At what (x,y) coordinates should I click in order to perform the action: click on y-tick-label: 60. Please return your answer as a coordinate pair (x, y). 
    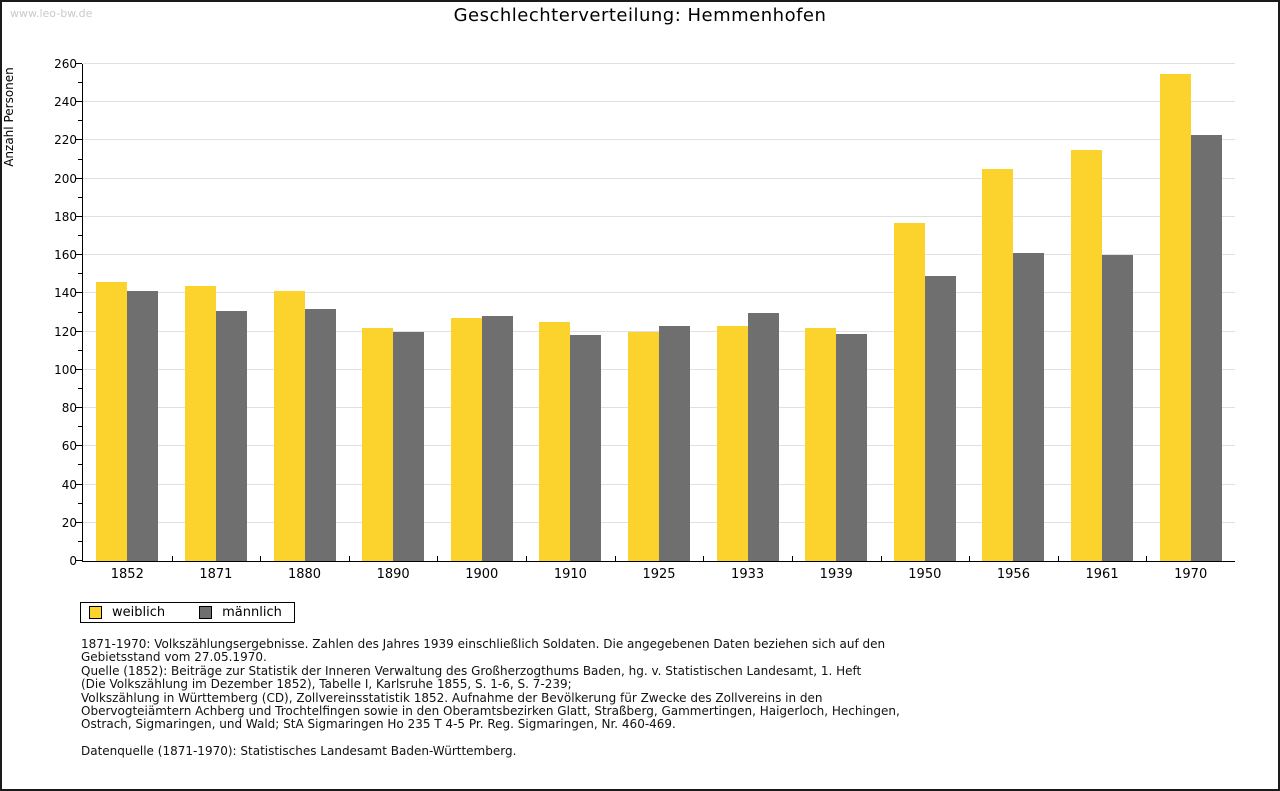
    Looking at the image, I should click on (69, 446).